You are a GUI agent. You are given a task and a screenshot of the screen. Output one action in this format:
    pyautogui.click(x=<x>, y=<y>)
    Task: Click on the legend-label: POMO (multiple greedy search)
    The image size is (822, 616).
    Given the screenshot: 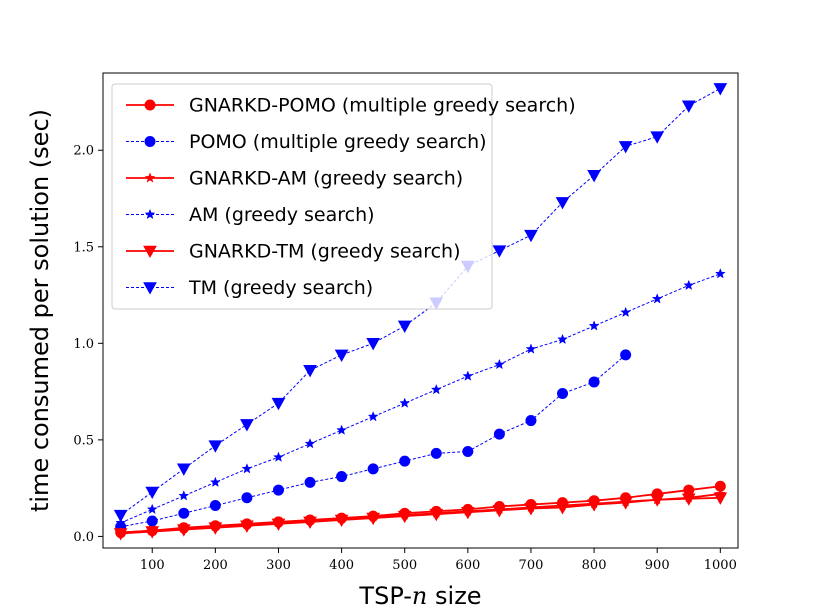 What is the action you would take?
    pyautogui.click(x=338, y=142)
    